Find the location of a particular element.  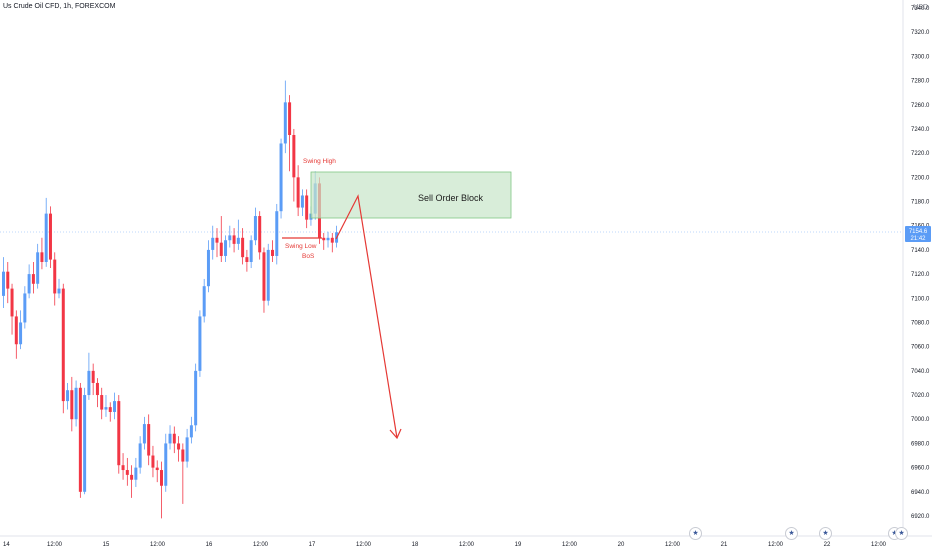

y-tick-label: 7240.0 is located at coordinates (920, 130).